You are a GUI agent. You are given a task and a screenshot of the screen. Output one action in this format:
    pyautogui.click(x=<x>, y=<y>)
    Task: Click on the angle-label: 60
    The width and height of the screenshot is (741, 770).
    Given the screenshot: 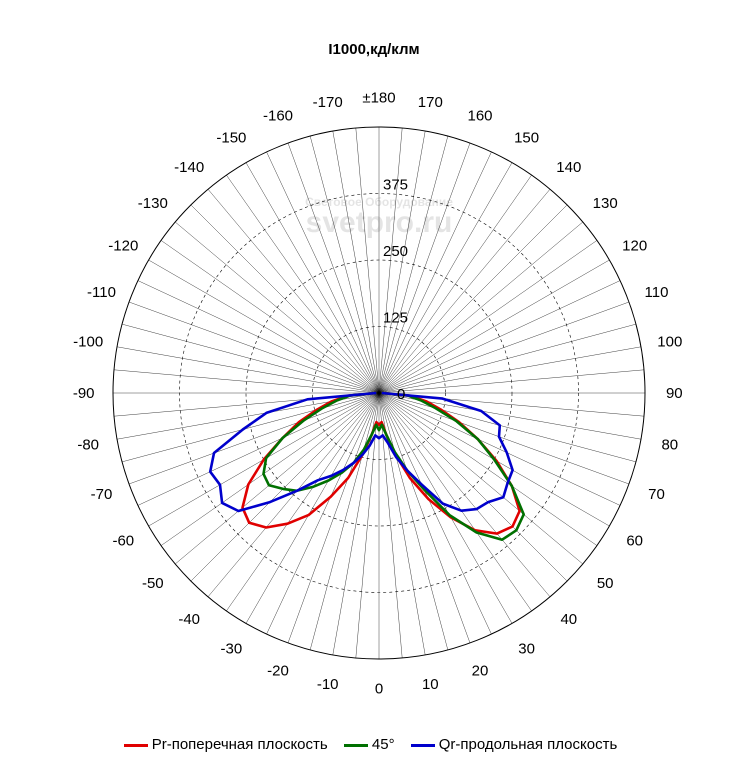 What is the action you would take?
    pyautogui.click(x=634, y=541)
    